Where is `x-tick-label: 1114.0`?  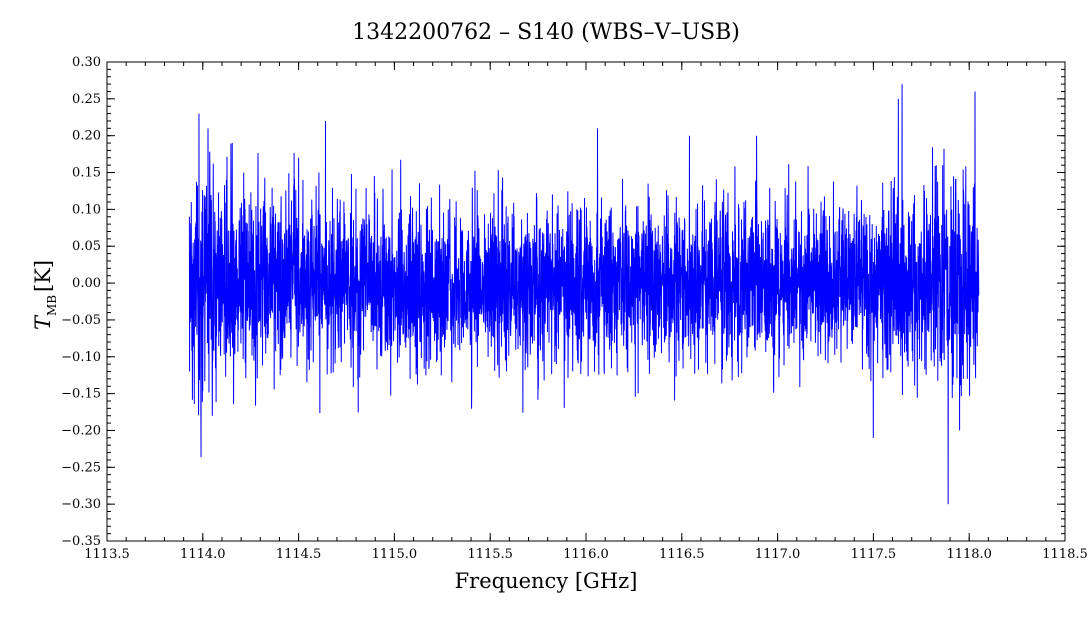
x-tick-label: 1114.0 is located at coordinates (203, 554).